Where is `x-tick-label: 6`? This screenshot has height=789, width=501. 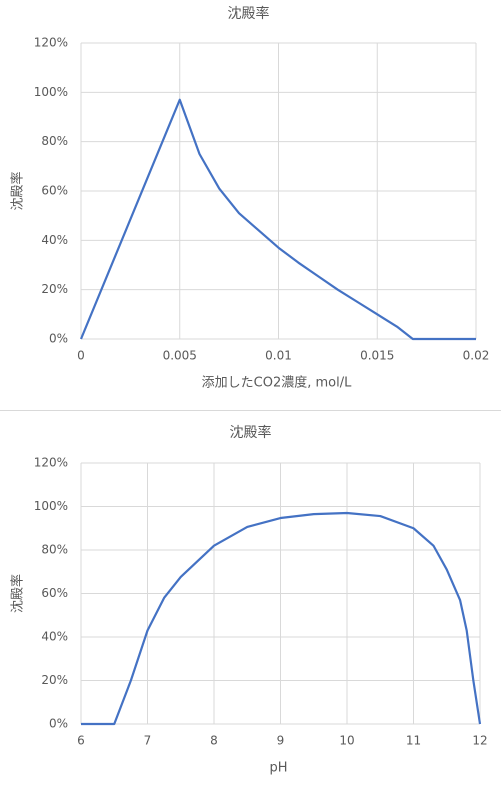
x-tick-label: 6 is located at coordinates (81, 741).